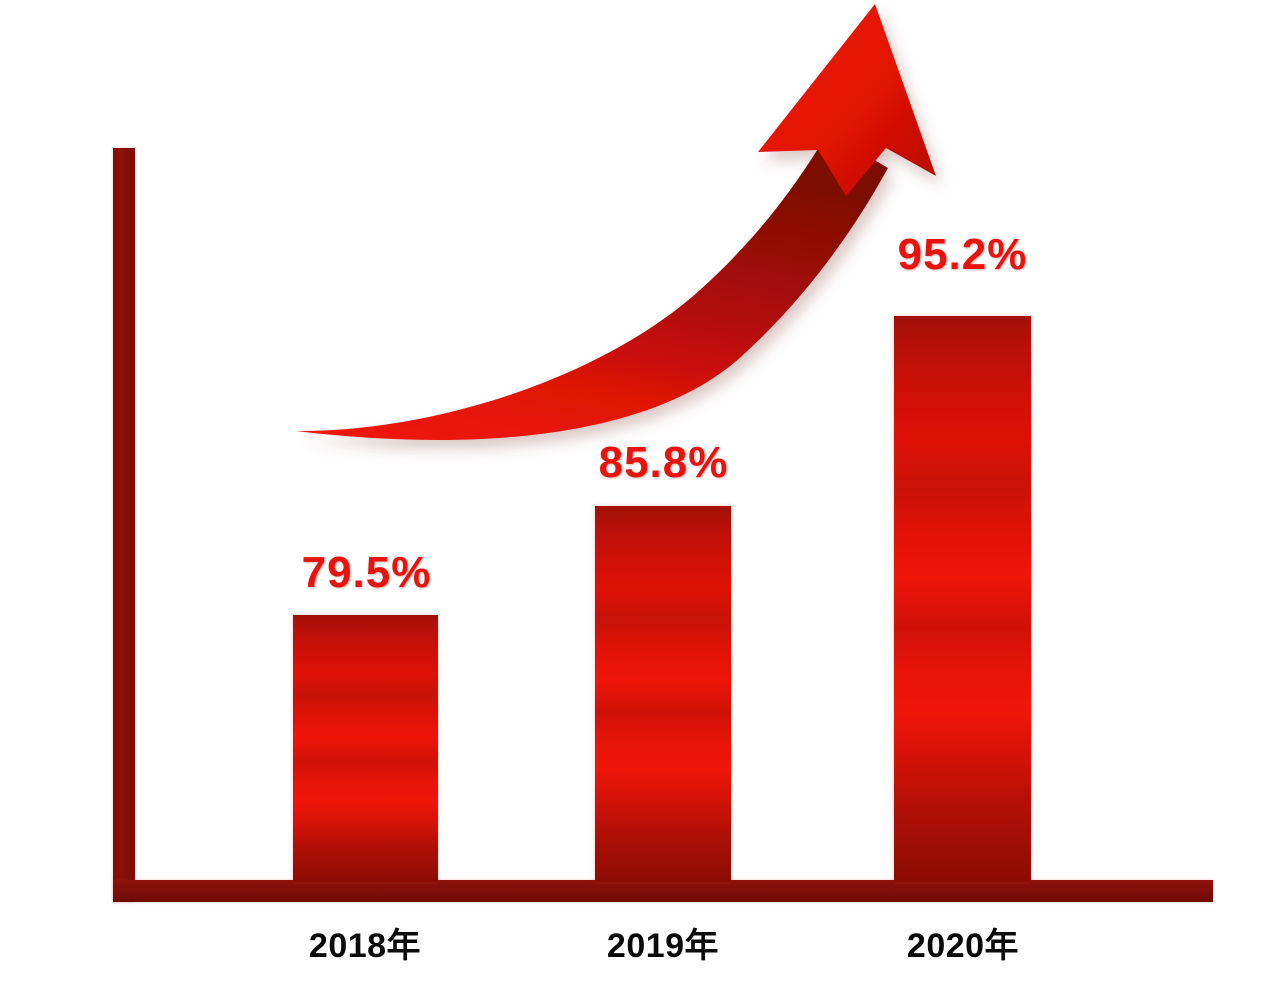 This screenshot has height=1007, width=1280. Describe the element at coordinates (365, 946) in the screenshot. I see `category-label-2018: 2018年` at that location.